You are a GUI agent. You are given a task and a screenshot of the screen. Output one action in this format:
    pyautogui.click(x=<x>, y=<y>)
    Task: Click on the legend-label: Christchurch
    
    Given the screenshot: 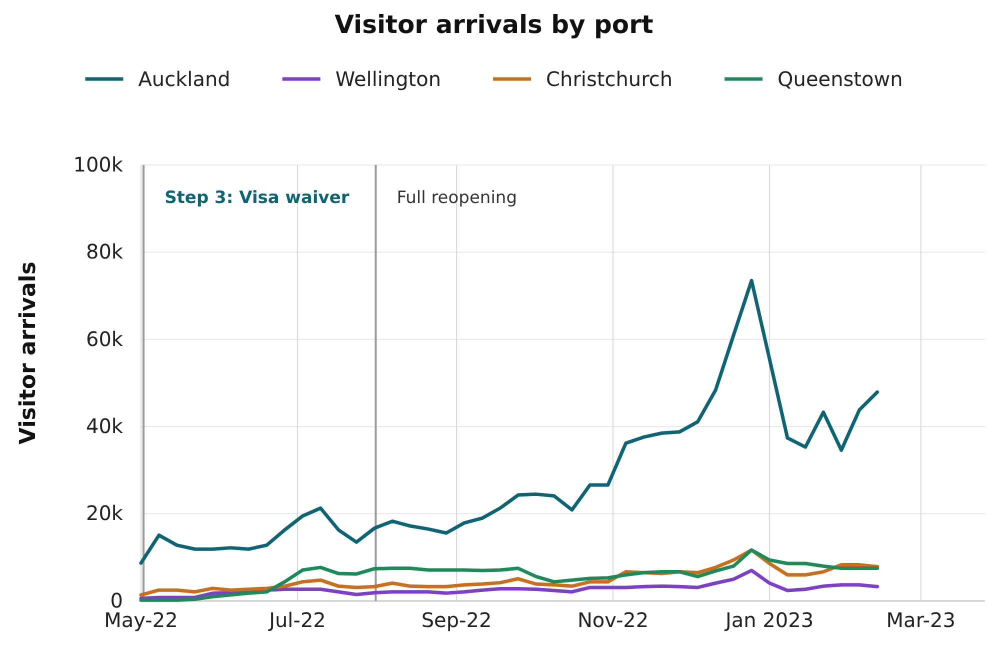 What is the action you would take?
    pyautogui.click(x=609, y=79)
    